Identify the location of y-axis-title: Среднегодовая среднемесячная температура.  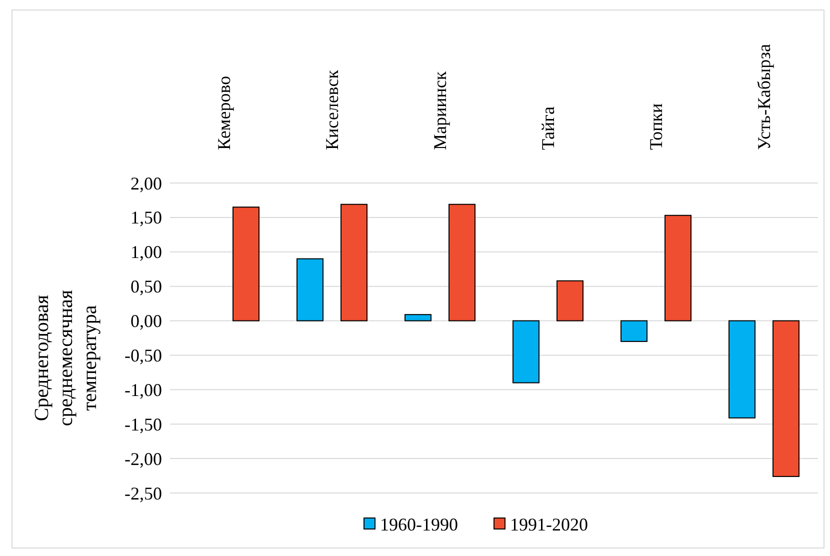
(66, 358).